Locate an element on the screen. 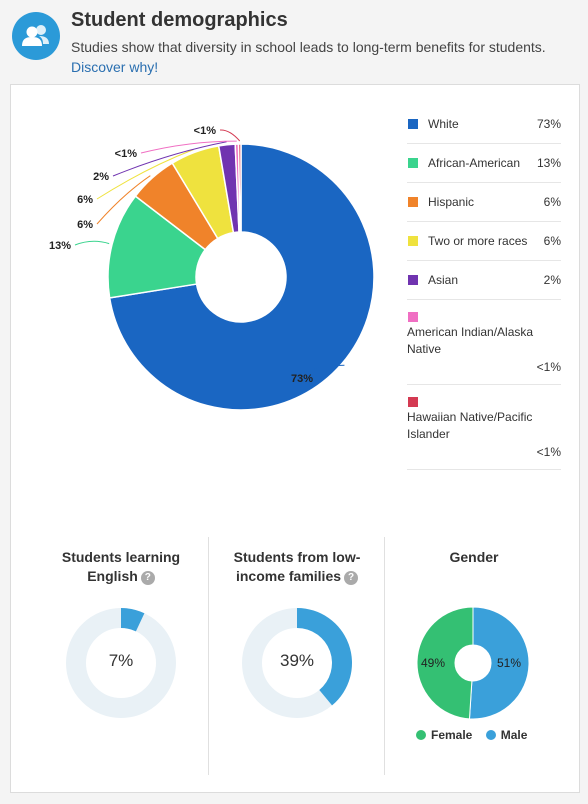  legend-item-american-indian: American Indian/Alaska Native <1% is located at coordinates (484, 342).